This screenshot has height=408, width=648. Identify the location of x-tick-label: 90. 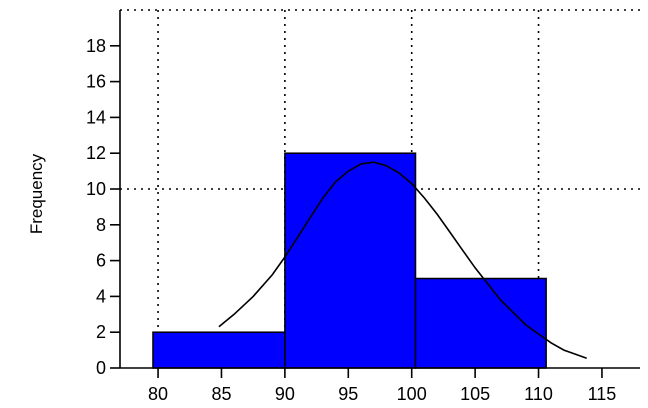
(285, 394).